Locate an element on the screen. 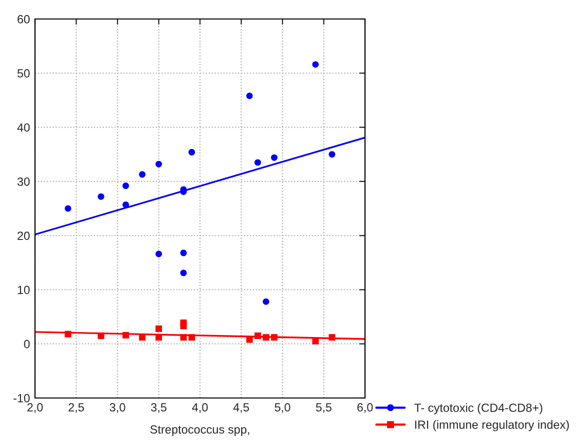 This screenshot has width=585, height=444. x-tick-label: 3,5 is located at coordinates (158, 408).